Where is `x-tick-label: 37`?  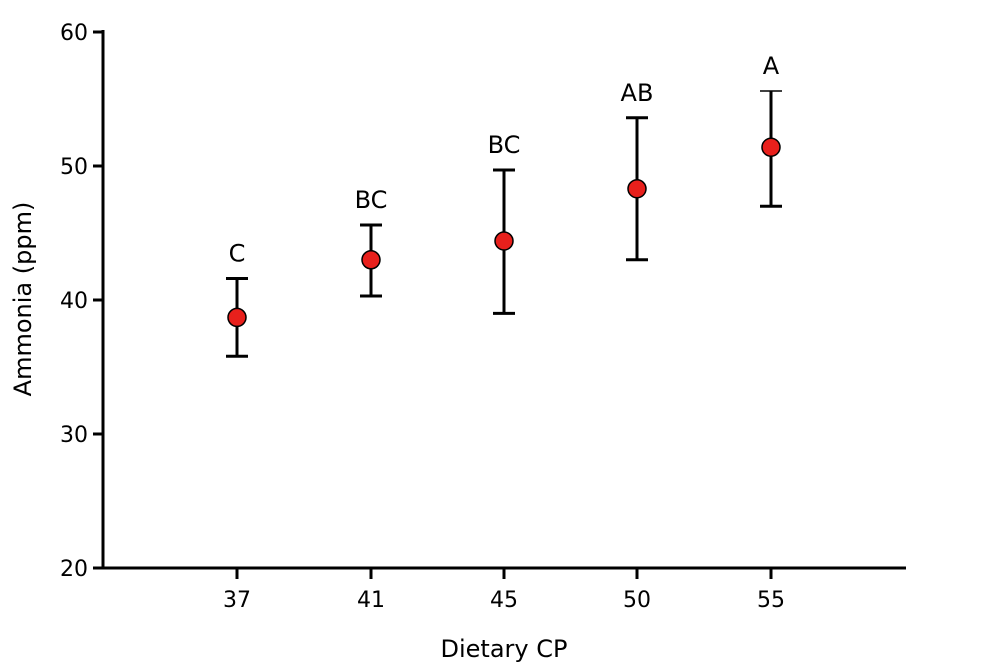
x-tick-label: 37 is located at coordinates (237, 600).